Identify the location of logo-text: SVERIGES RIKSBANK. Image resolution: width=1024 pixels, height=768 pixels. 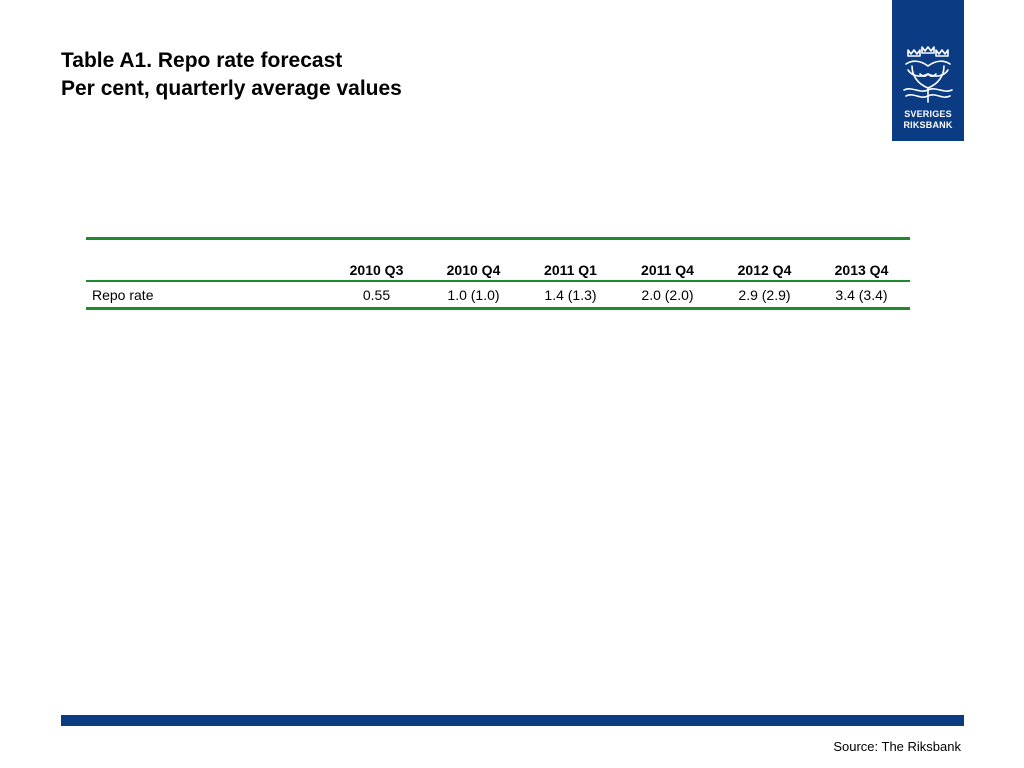
(928, 120).